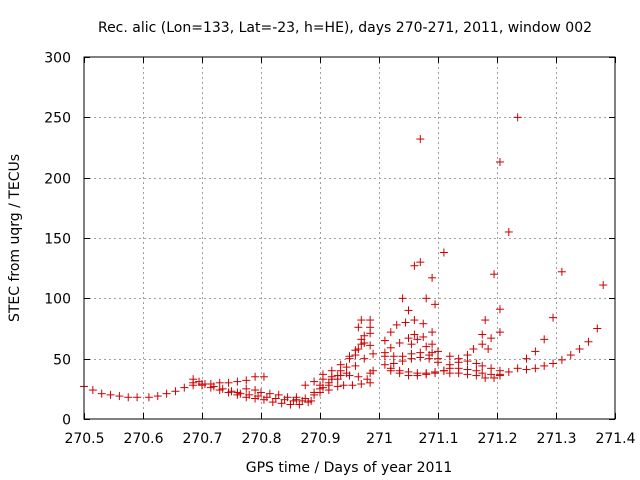 The width and height of the screenshot is (640, 480). Describe the element at coordinates (143, 439) in the screenshot. I see `x-tick-label: 270.6` at that location.